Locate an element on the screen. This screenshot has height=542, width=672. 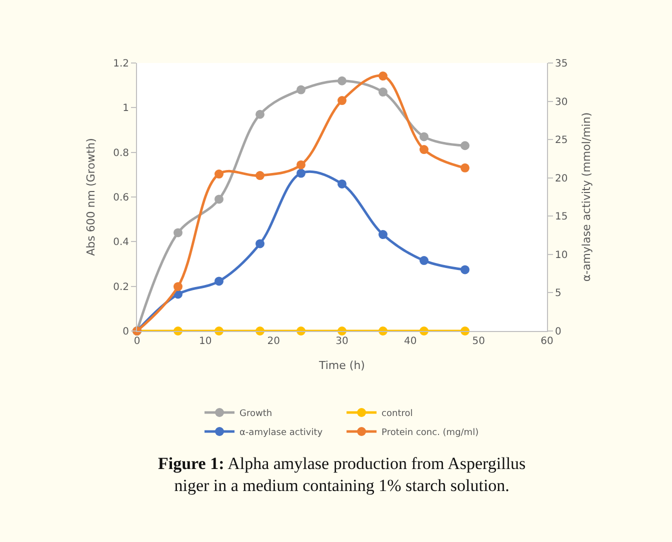
y2-tick-label: 10 is located at coordinates (561, 255).